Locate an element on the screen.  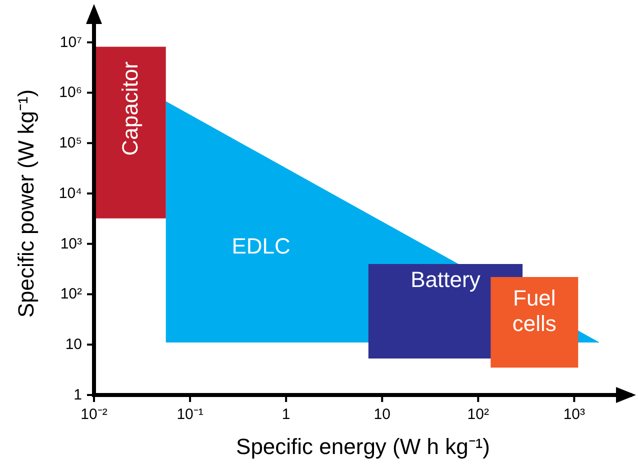
y-tick-label: 10³ is located at coordinates (71, 243).